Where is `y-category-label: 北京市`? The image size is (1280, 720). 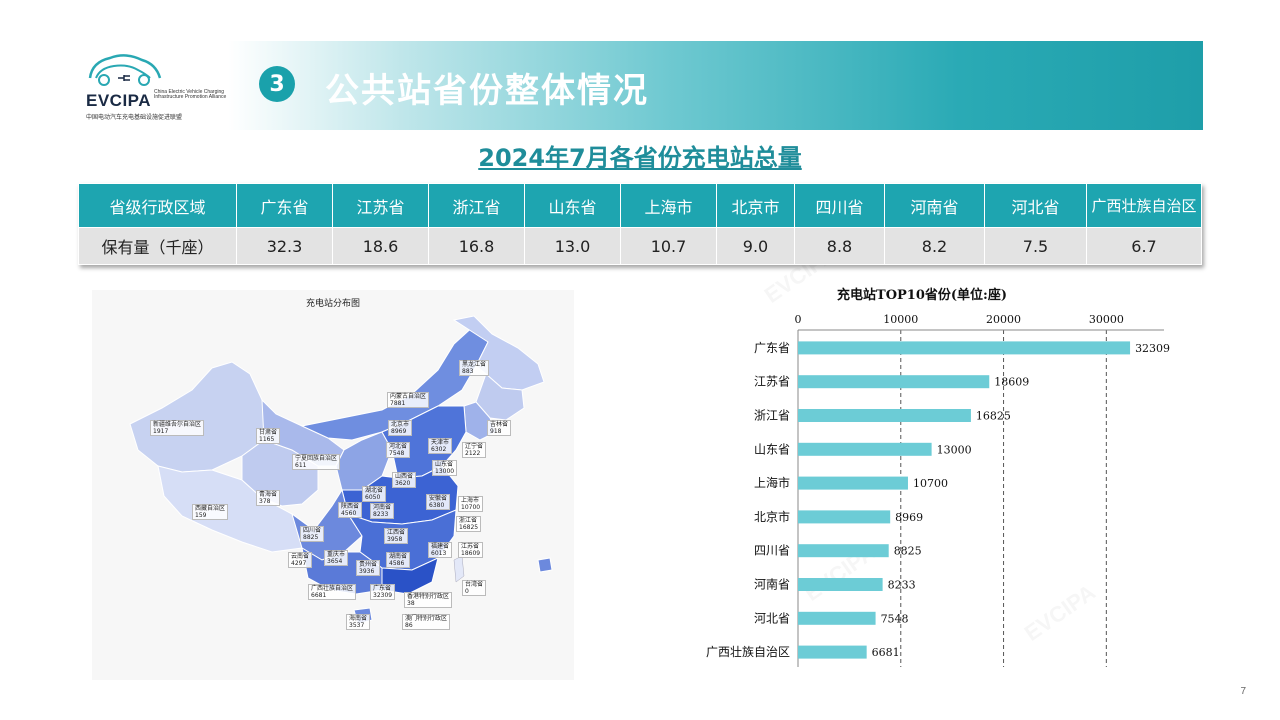
y-category-label: 北京市 is located at coordinates (772, 516).